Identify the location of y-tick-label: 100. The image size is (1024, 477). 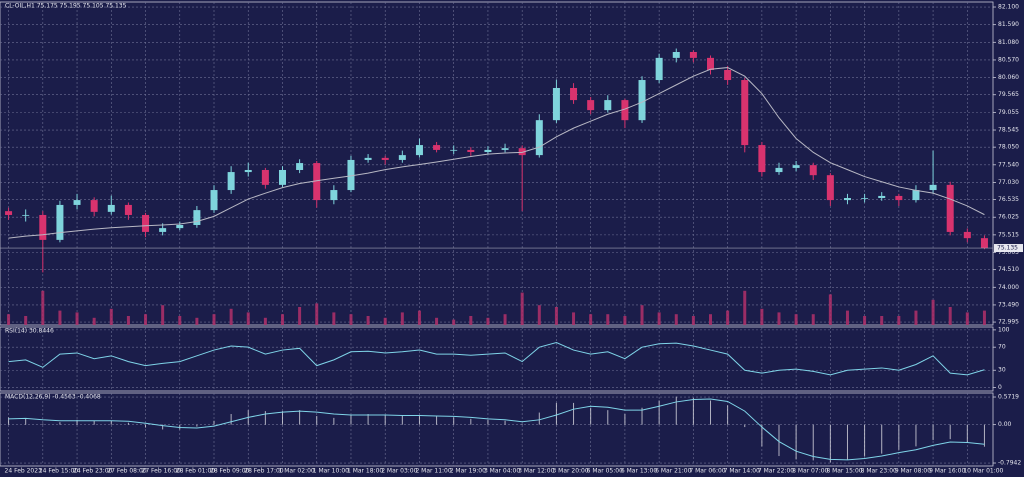
(1004, 329).